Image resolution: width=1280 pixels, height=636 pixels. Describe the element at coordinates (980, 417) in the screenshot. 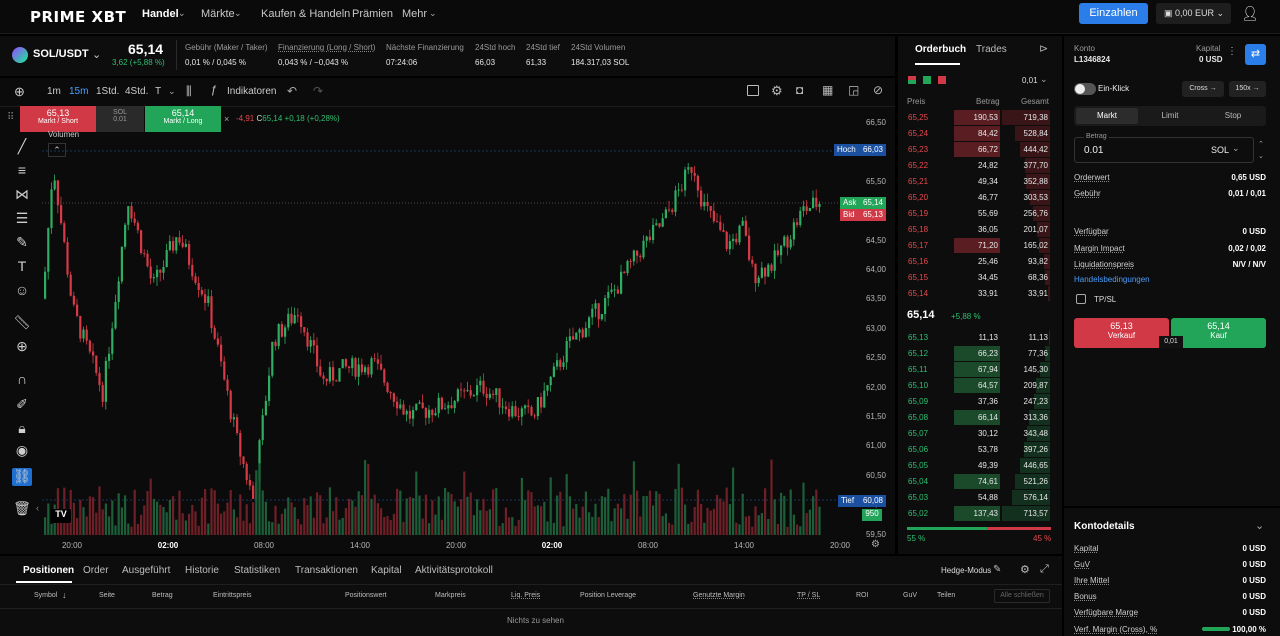

I see `bid-row: 65,08 66,14 313,36` at that location.